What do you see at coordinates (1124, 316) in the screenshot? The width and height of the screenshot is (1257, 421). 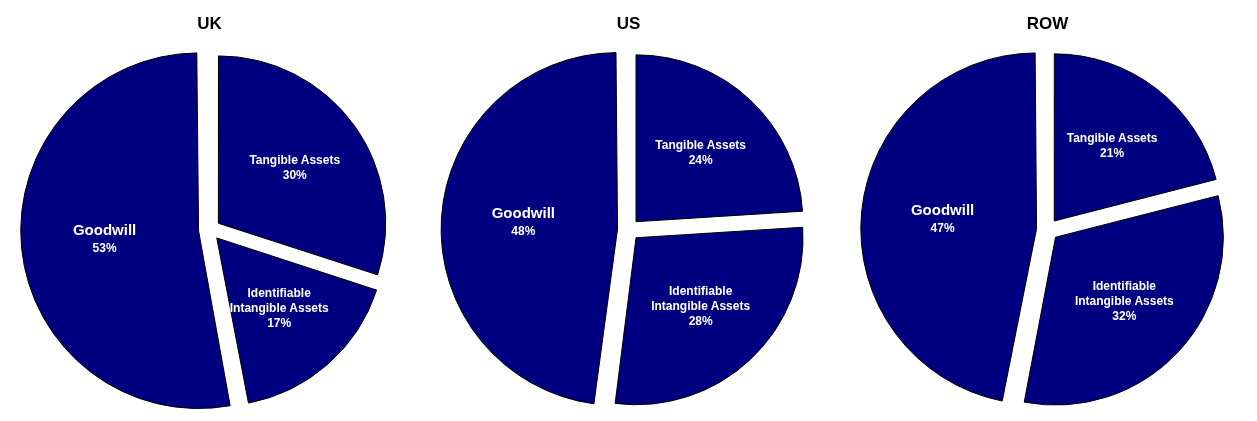 I see `data-label: 32%` at bounding box center [1124, 316].